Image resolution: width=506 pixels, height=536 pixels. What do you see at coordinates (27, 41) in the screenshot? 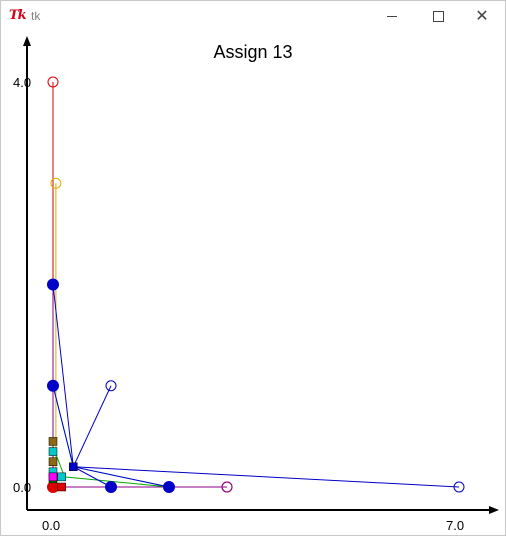
I see `y-axis-arrow` at bounding box center [27, 41].